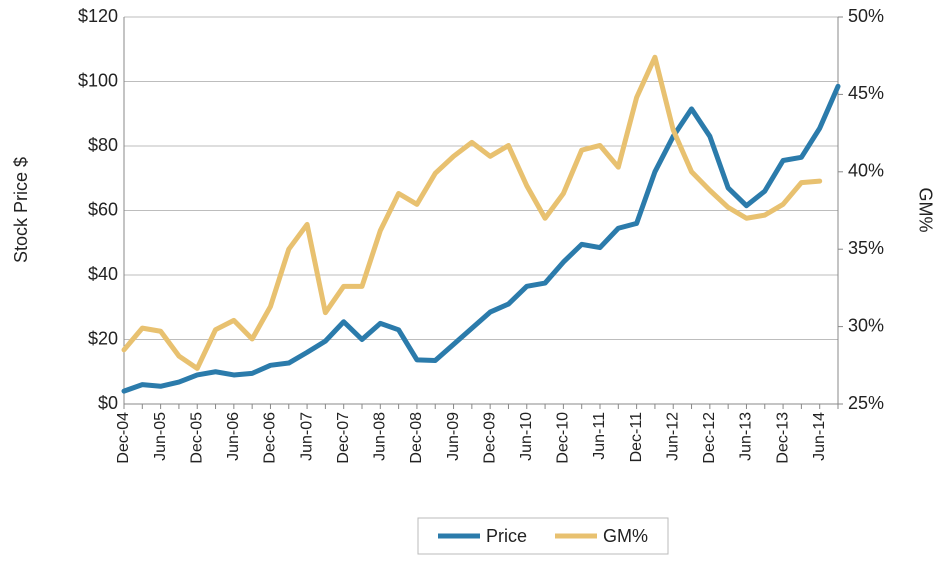 This screenshot has width=945, height=587. I want to click on y2-tick-label: 25%, so click(866, 403).